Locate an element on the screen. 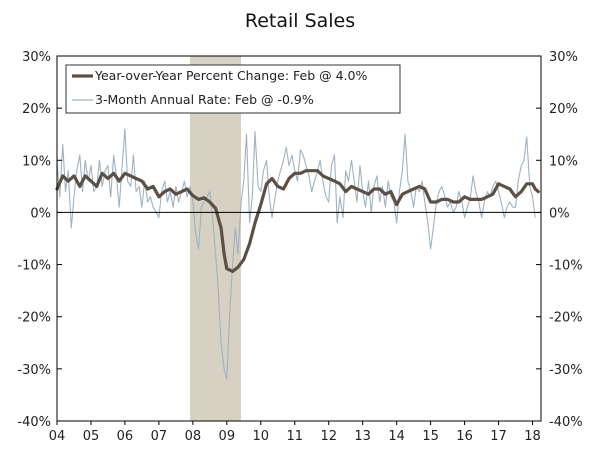 This screenshot has width=600, height=455. legend-box is located at coordinates (233, 89).